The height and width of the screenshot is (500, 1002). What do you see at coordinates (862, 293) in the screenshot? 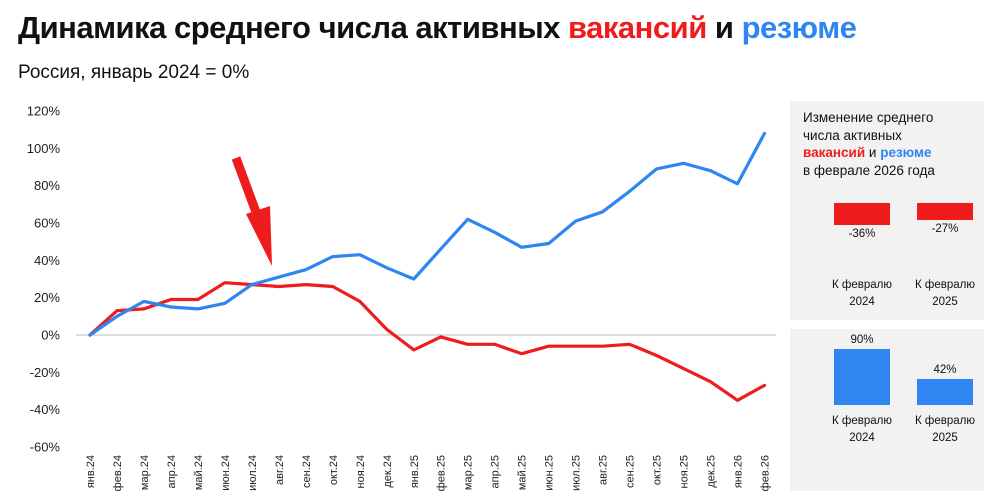
I see `vacancy-bar-caption: К февралю 2024` at bounding box center [862, 293].